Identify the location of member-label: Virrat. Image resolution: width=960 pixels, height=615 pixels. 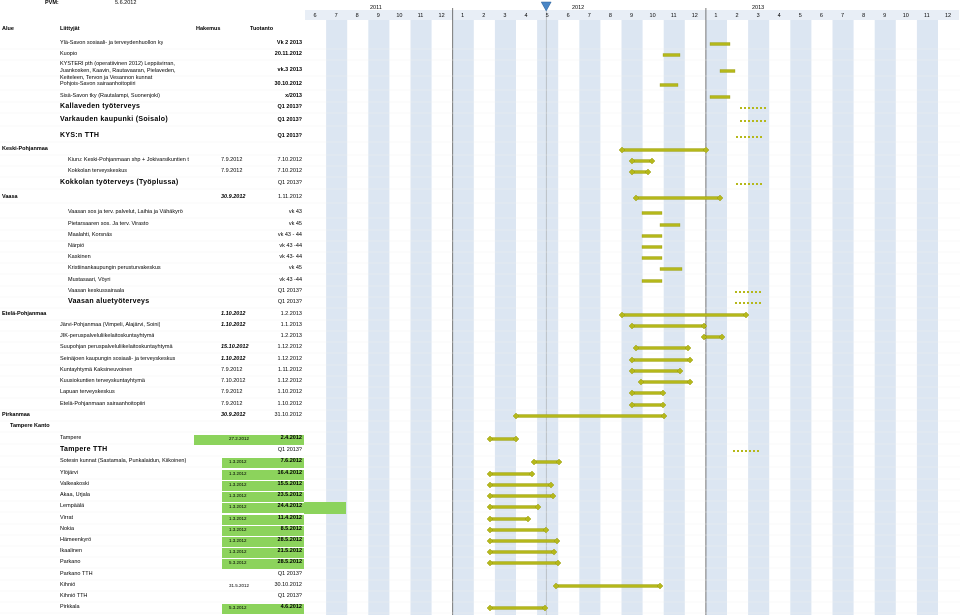
(67, 518).